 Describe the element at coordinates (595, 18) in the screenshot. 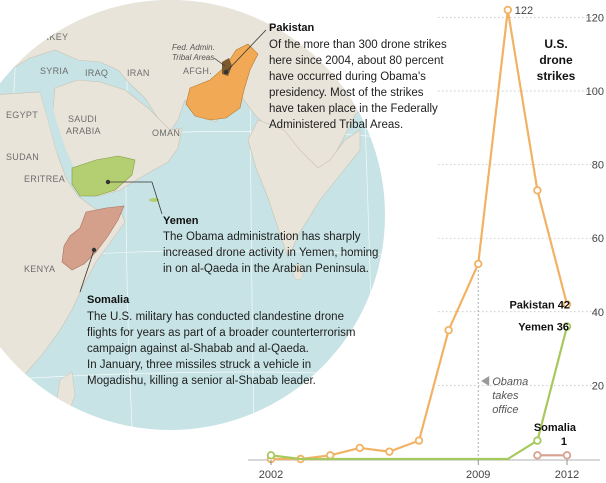

I see `y-tick-label: 120` at that location.